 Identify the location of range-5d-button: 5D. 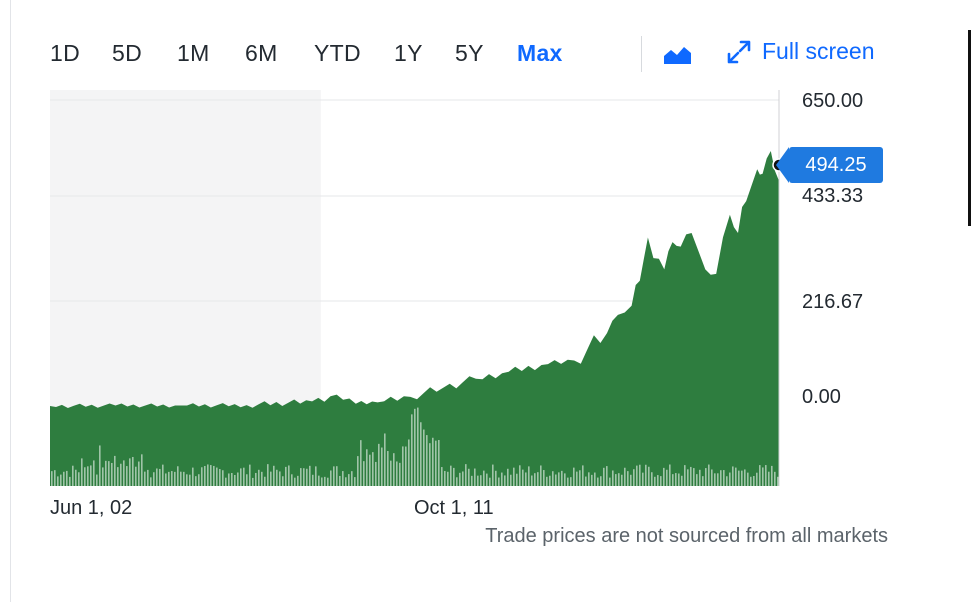
(127, 53).